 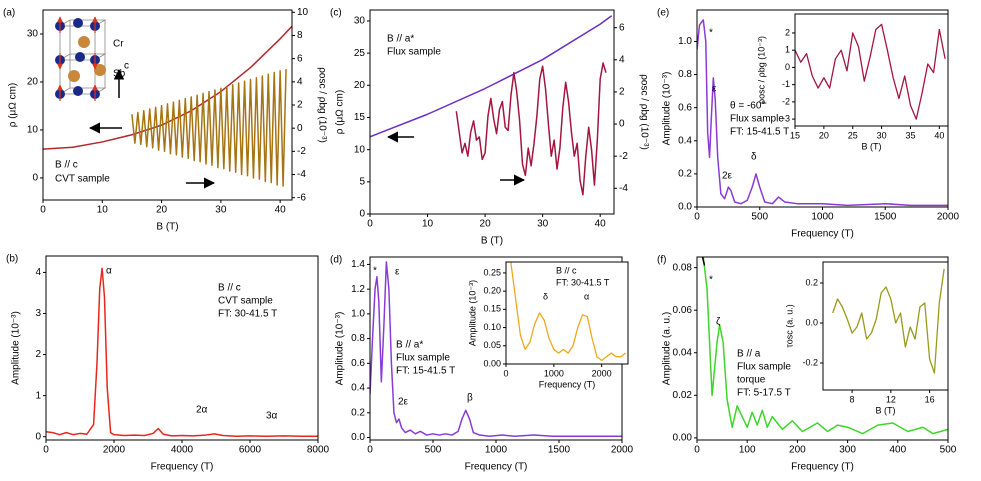 What do you see at coordinates (683, 438) in the screenshot?
I see `y-tick-label: 0.00` at bounding box center [683, 438].